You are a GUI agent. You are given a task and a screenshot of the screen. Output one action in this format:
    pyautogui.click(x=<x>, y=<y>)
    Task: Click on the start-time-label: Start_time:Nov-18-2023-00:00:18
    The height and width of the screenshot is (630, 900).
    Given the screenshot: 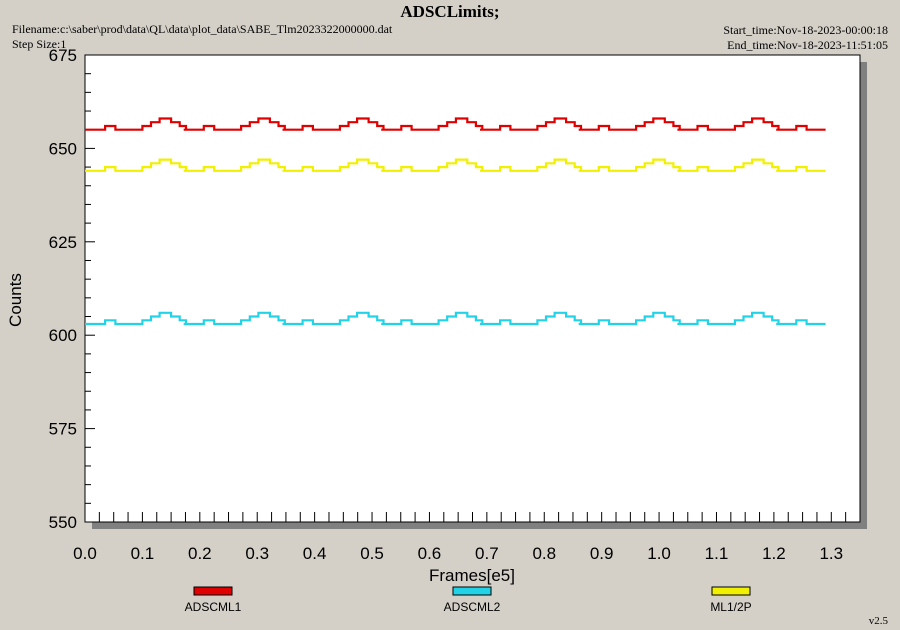 What is the action you would take?
    pyautogui.click(x=805, y=30)
    